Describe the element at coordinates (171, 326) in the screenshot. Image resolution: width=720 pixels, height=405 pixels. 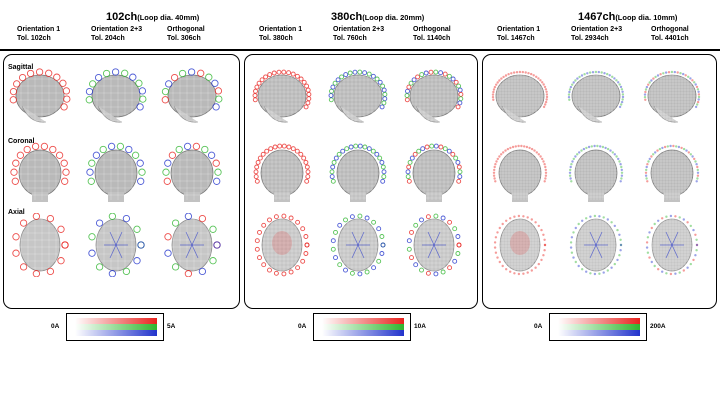
I see `legend-max-label: 5A` at that location.